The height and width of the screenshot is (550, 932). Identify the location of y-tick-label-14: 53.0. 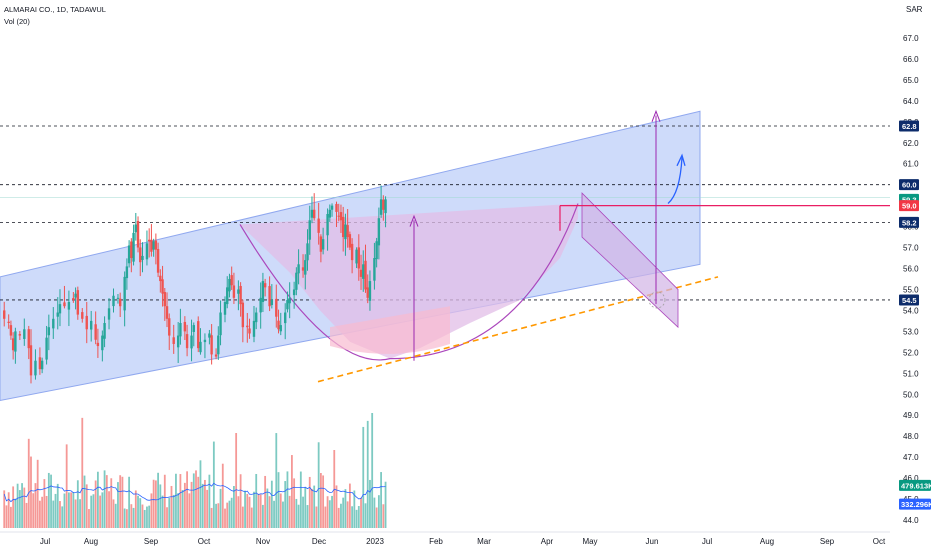
(911, 331).